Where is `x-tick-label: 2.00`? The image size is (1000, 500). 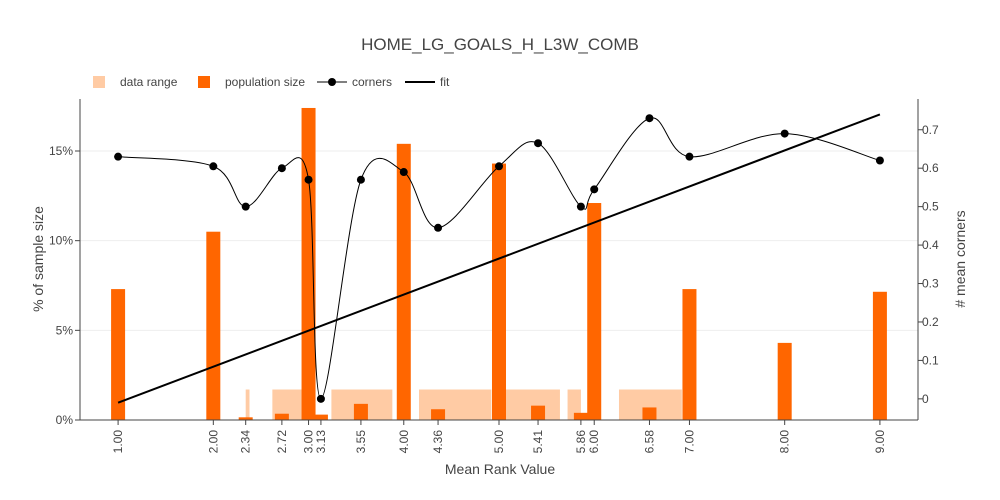 x-tick-label: 2.00 is located at coordinates (213, 442).